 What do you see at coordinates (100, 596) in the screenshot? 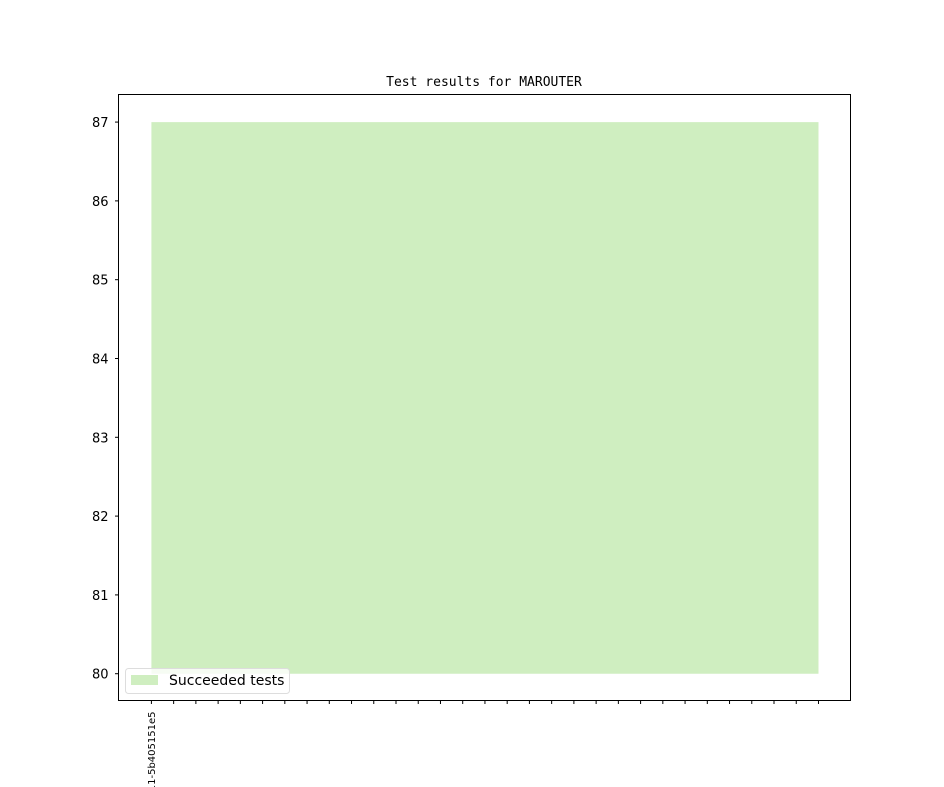
I see `y-tick-label: 81` at bounding box center [100, 596].